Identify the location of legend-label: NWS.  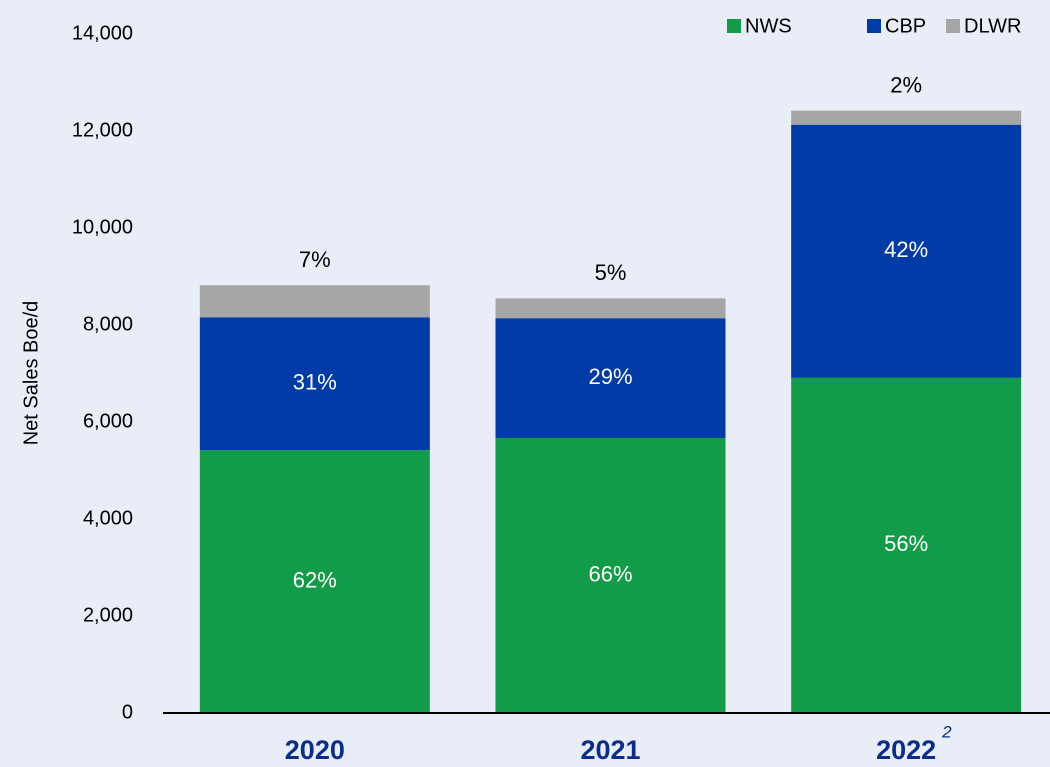
(768, 26).